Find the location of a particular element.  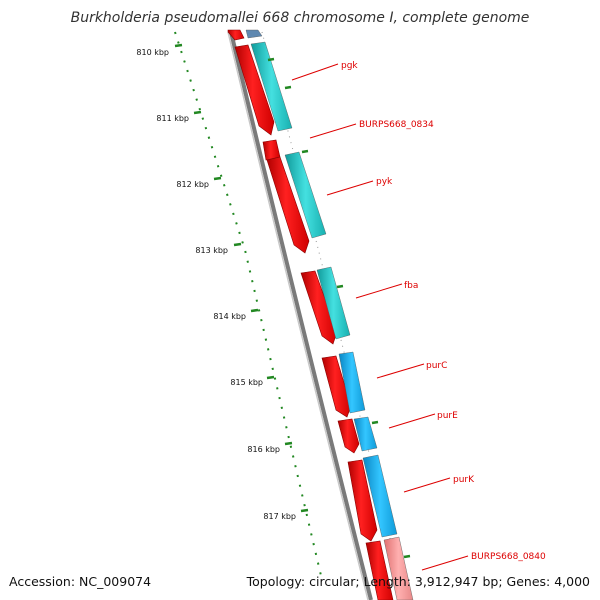

gene-label-BURPS668_0840: BURPS668_0840 is located at coordinates (508, 557).